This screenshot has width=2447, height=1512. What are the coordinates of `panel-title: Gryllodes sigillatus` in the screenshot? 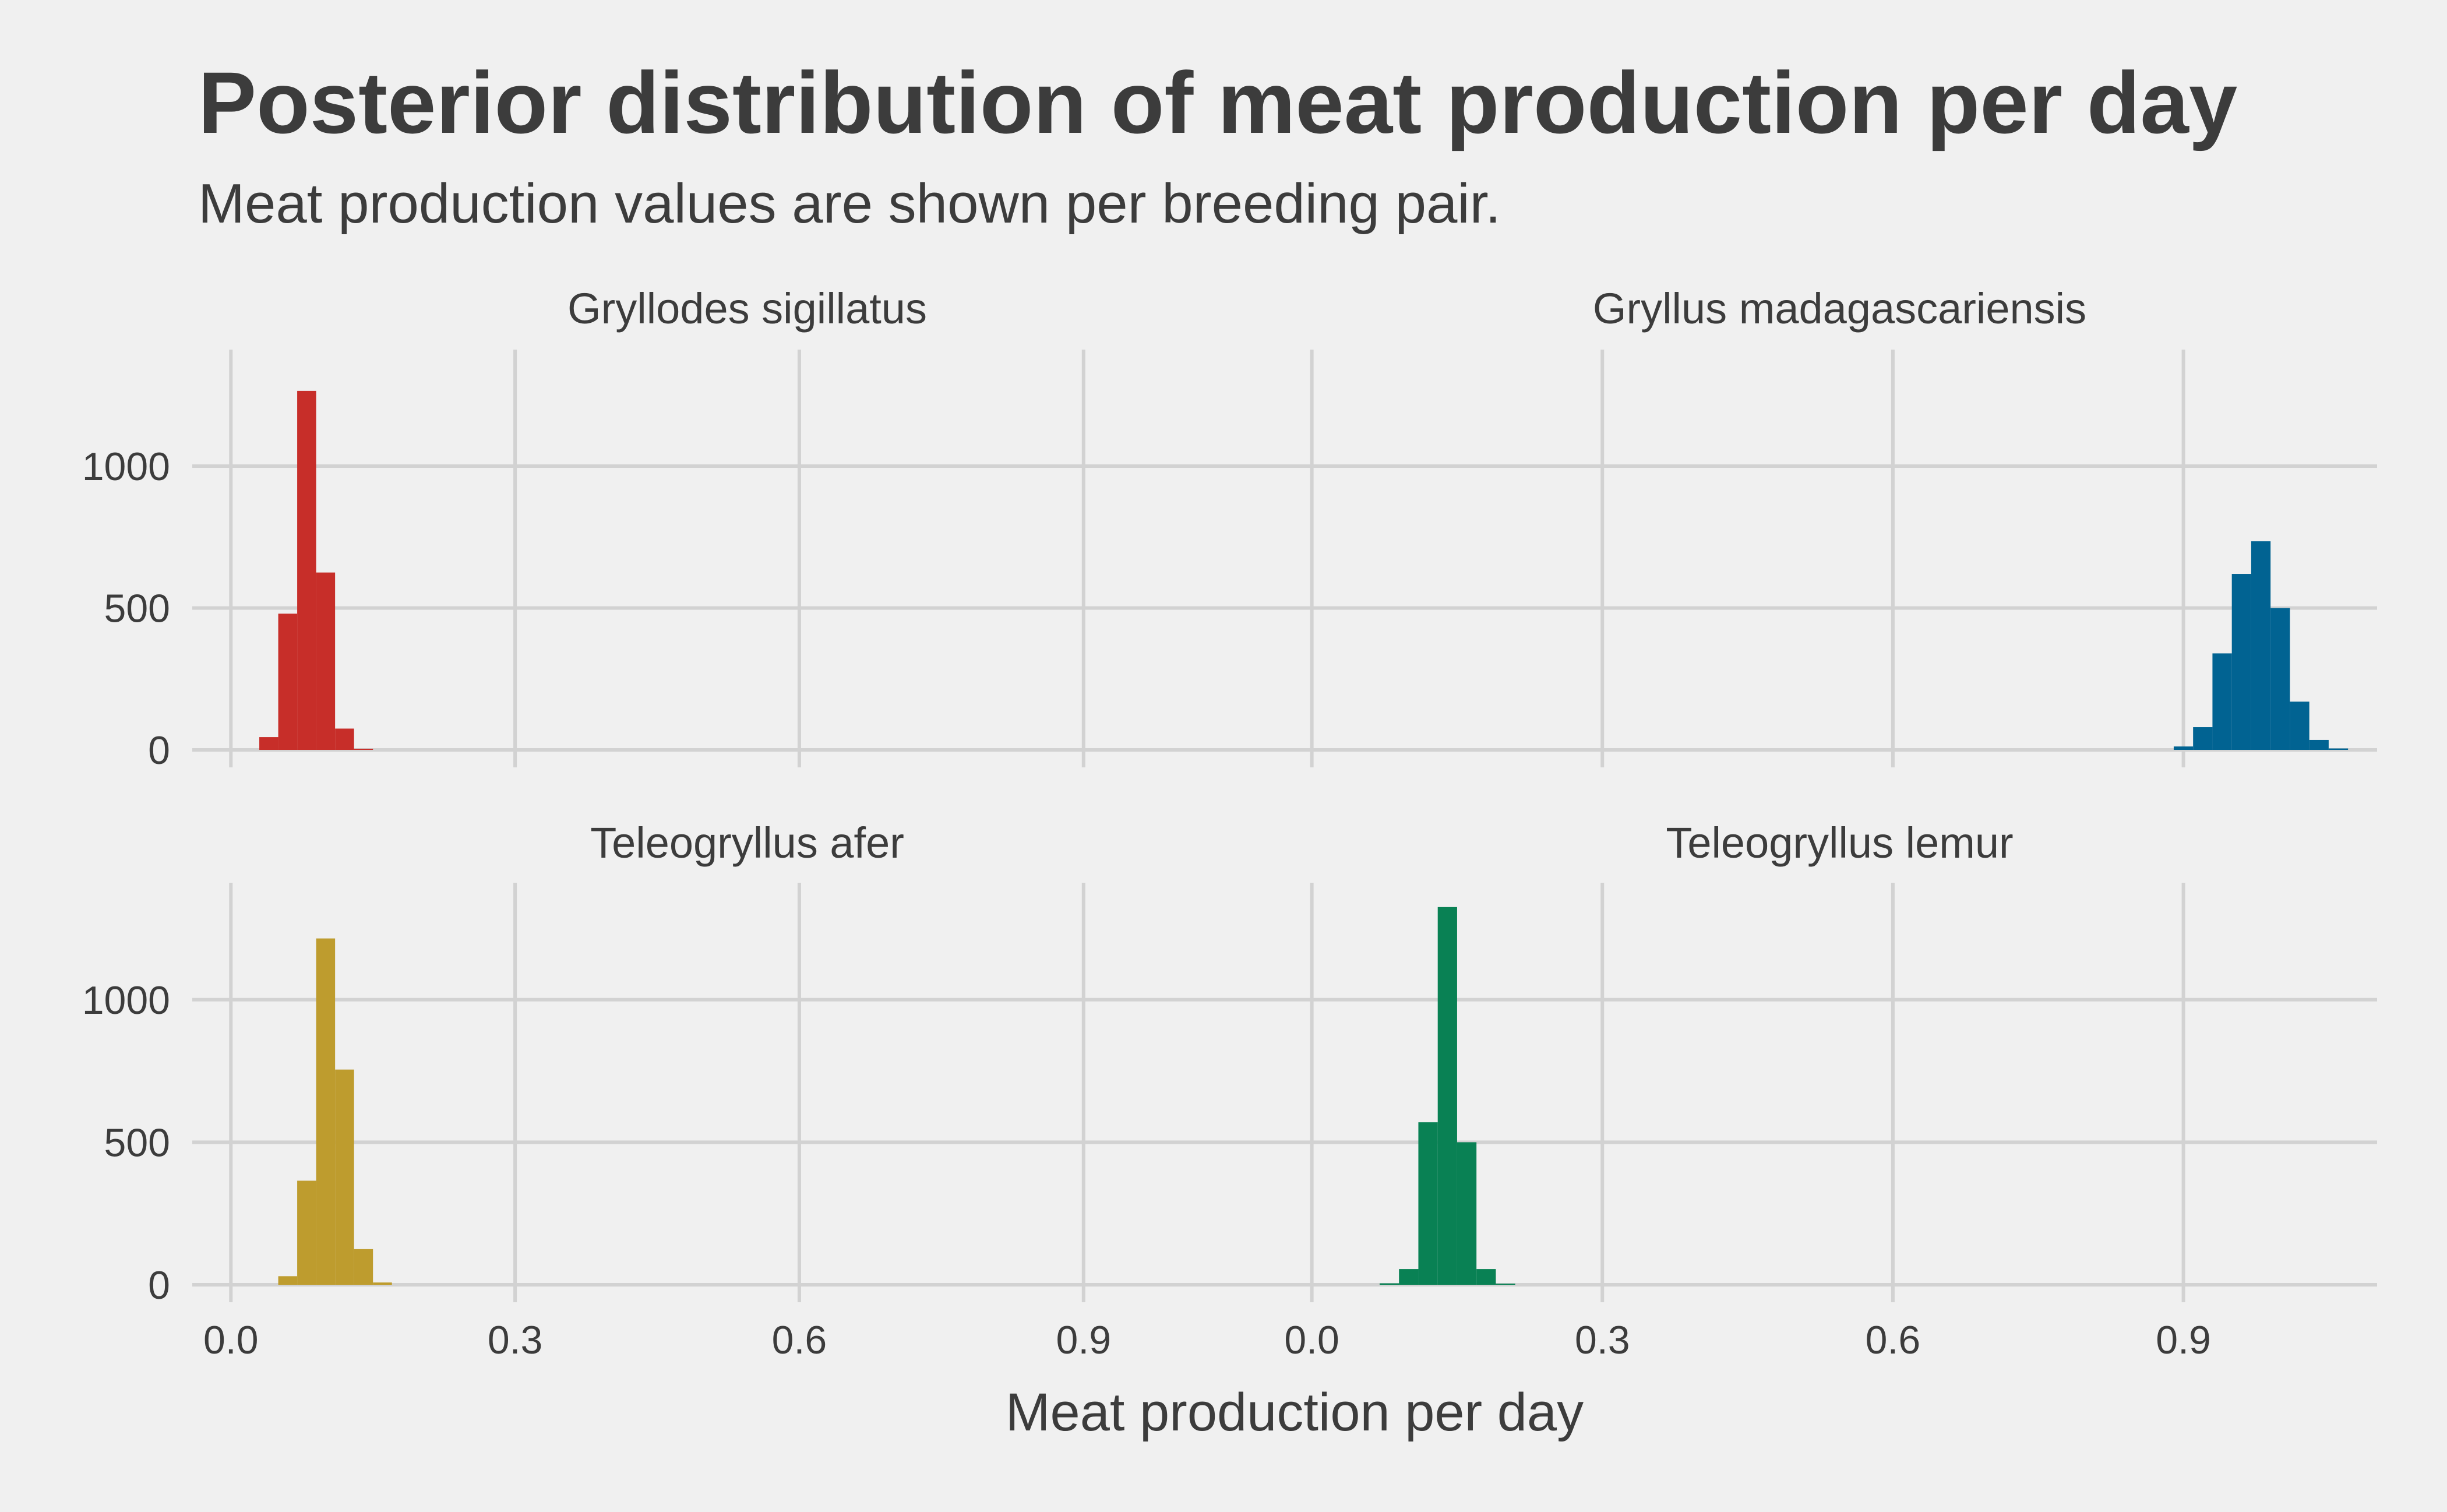 It's located at (747, 308).